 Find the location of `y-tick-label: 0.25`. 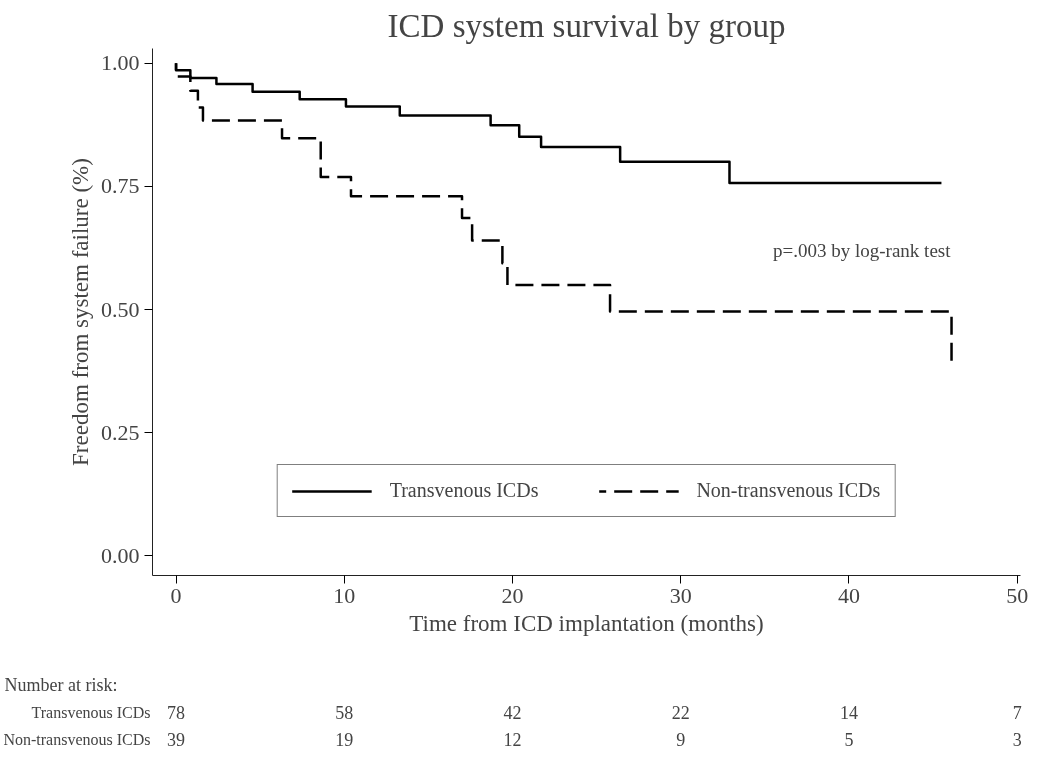

y-tick-label: 0.25 is located at coordinates (120, 432).